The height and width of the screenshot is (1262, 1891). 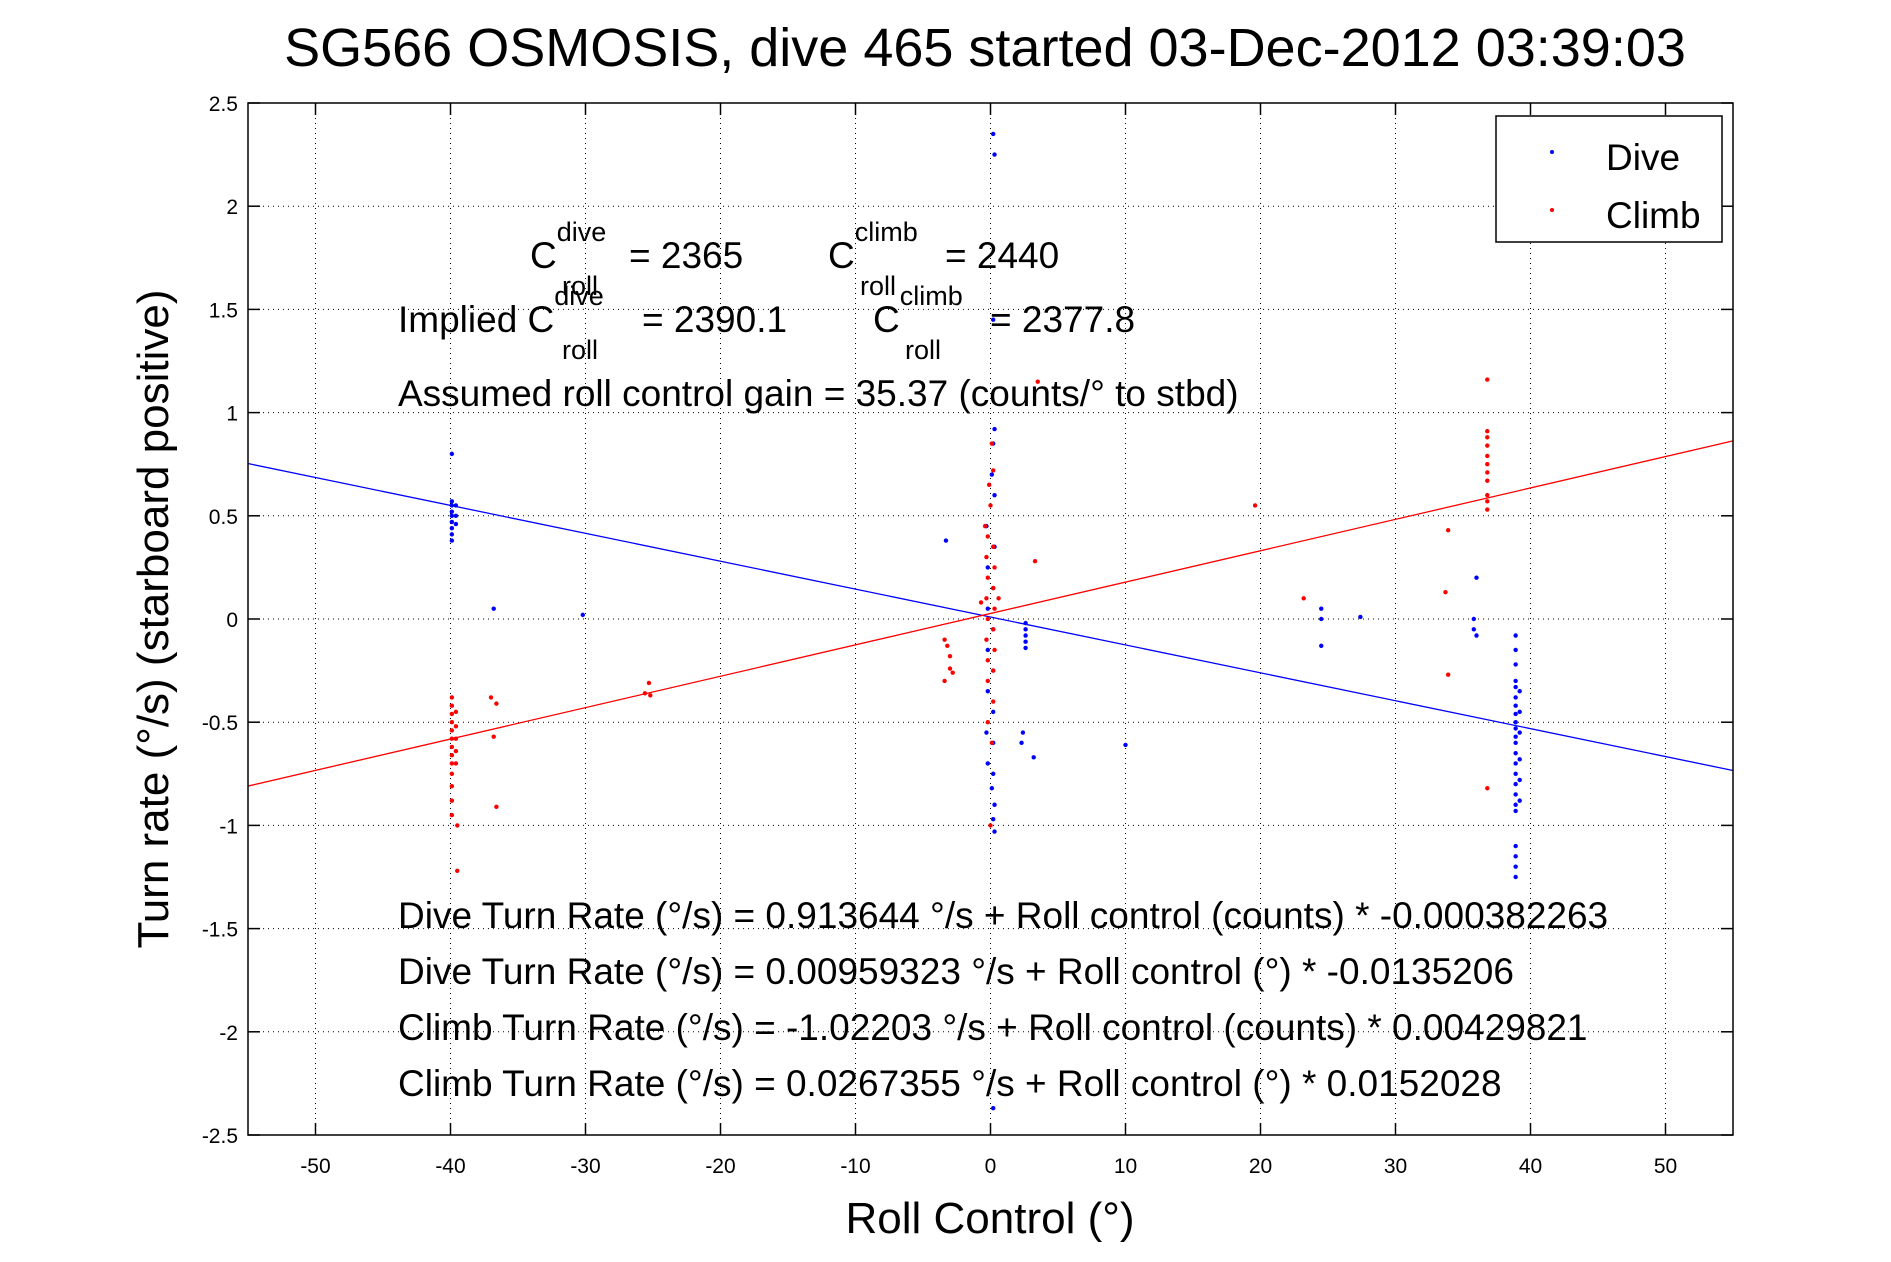 What do you see at coordinates (878, 286) in the screenshot?
I see `c-roll-climb-sub: roll` at bounding box center [878, 286].